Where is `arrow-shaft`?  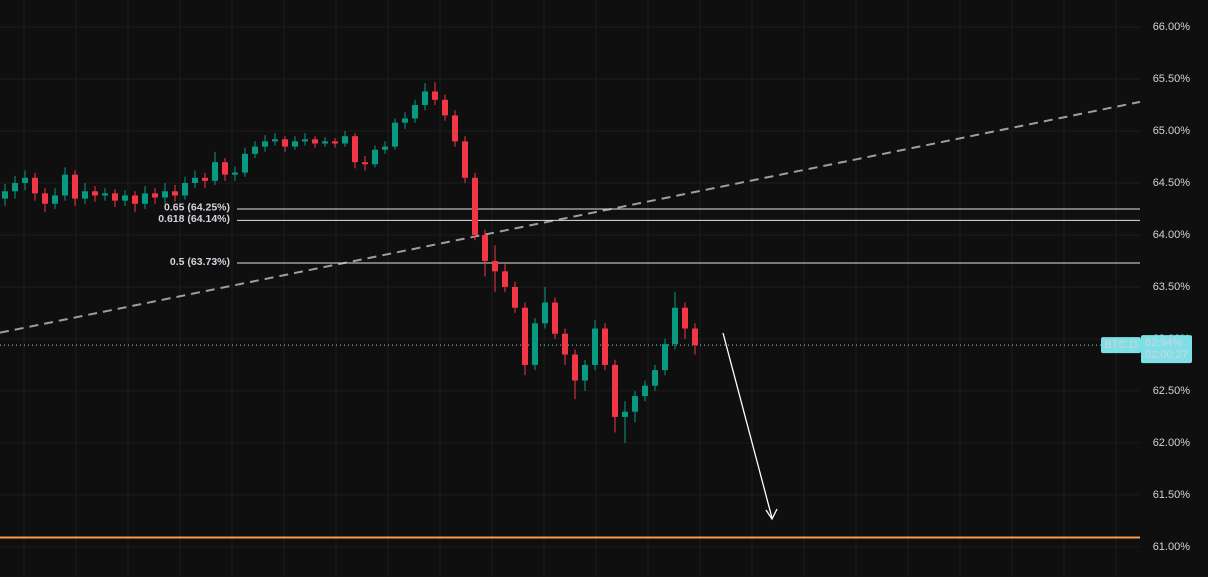 arrow-shaft is located at coordinates (747, 425).